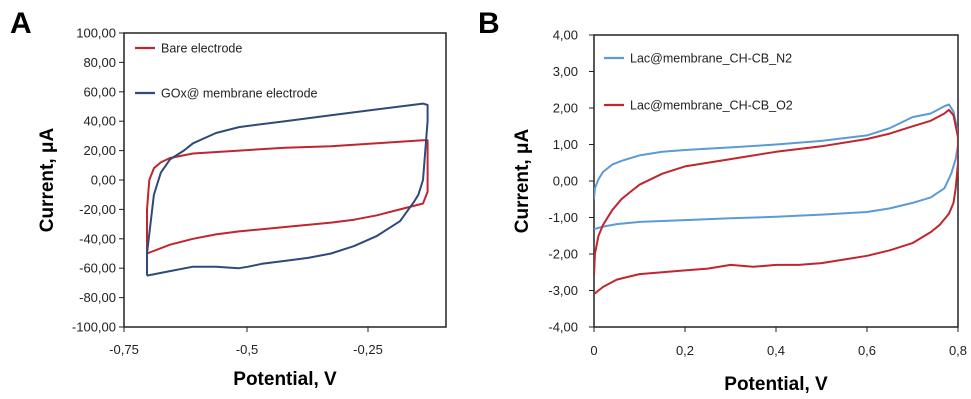 The height and width of the screenshot is (399, 971). Describe the element at coordinates (565, 71) in the screenshot. I see `y-tick-label: 3,00` at that location.